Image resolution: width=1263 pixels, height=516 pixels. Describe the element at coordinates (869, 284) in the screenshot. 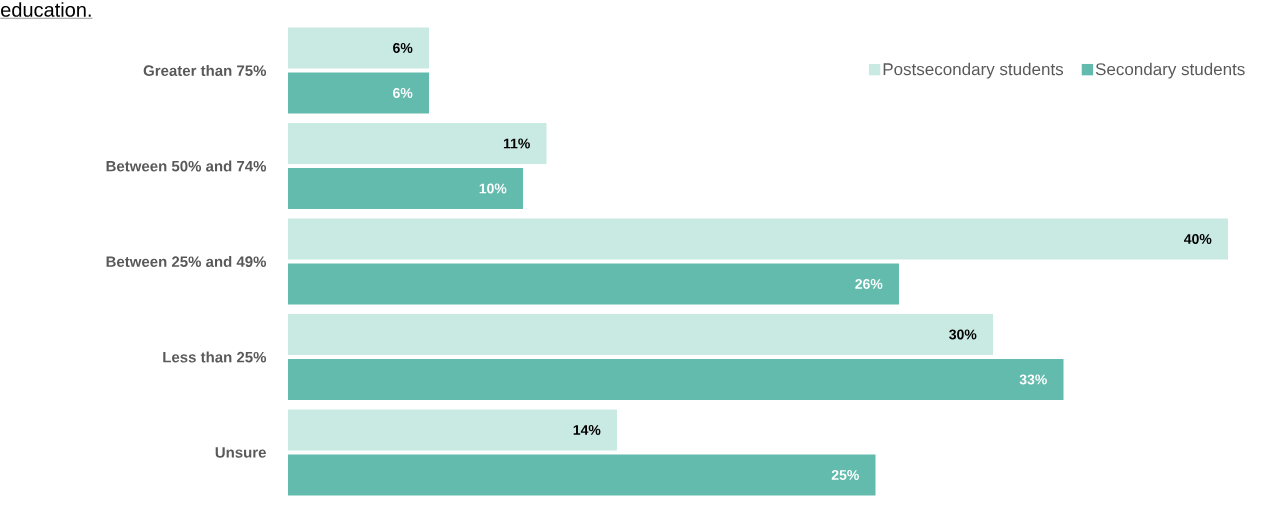

I see `data-label: 26%` at that location.